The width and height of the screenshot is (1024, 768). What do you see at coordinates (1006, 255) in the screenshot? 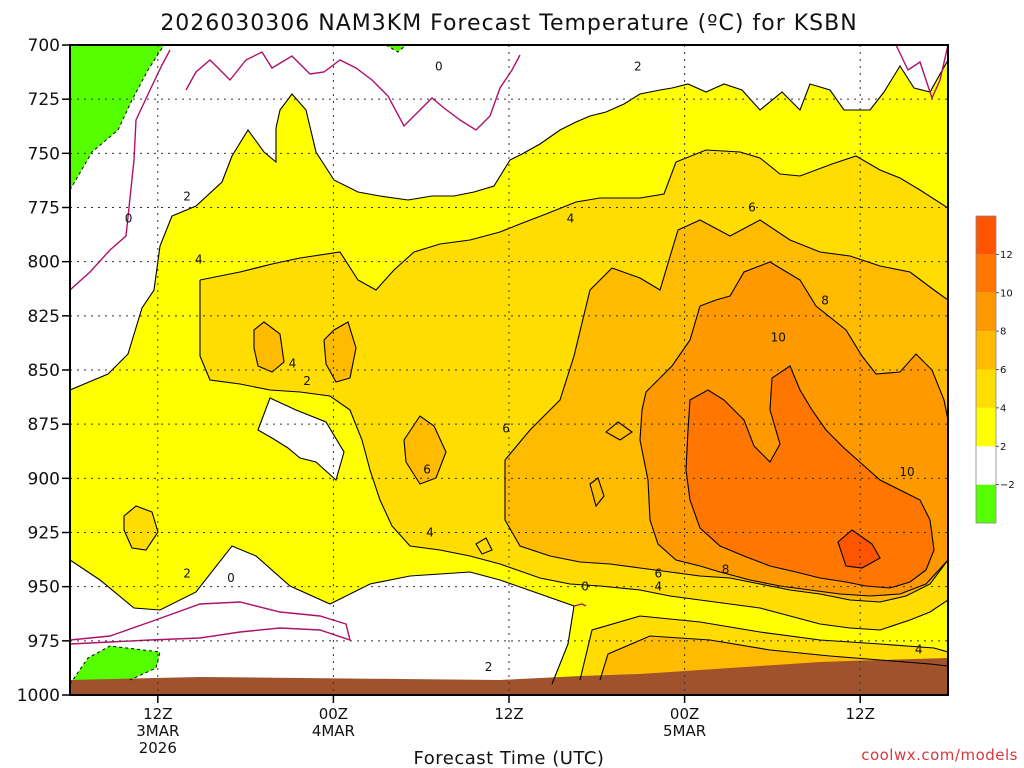
I see `colorbar-label: 12` at bounding box center [1006, 255].